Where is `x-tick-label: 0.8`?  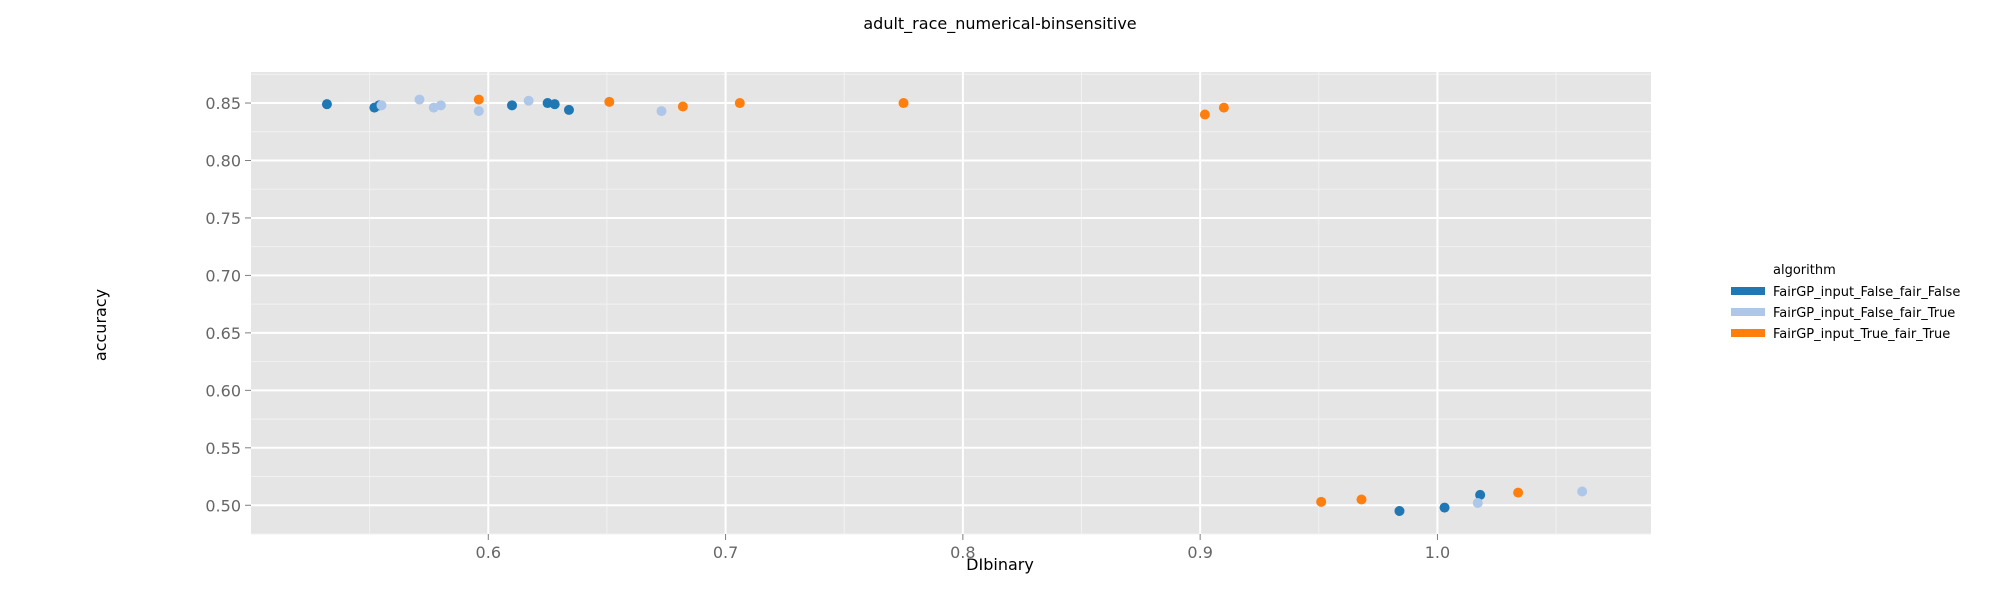
x-tick-label: 0.8 is located at coordinates (962, 552).